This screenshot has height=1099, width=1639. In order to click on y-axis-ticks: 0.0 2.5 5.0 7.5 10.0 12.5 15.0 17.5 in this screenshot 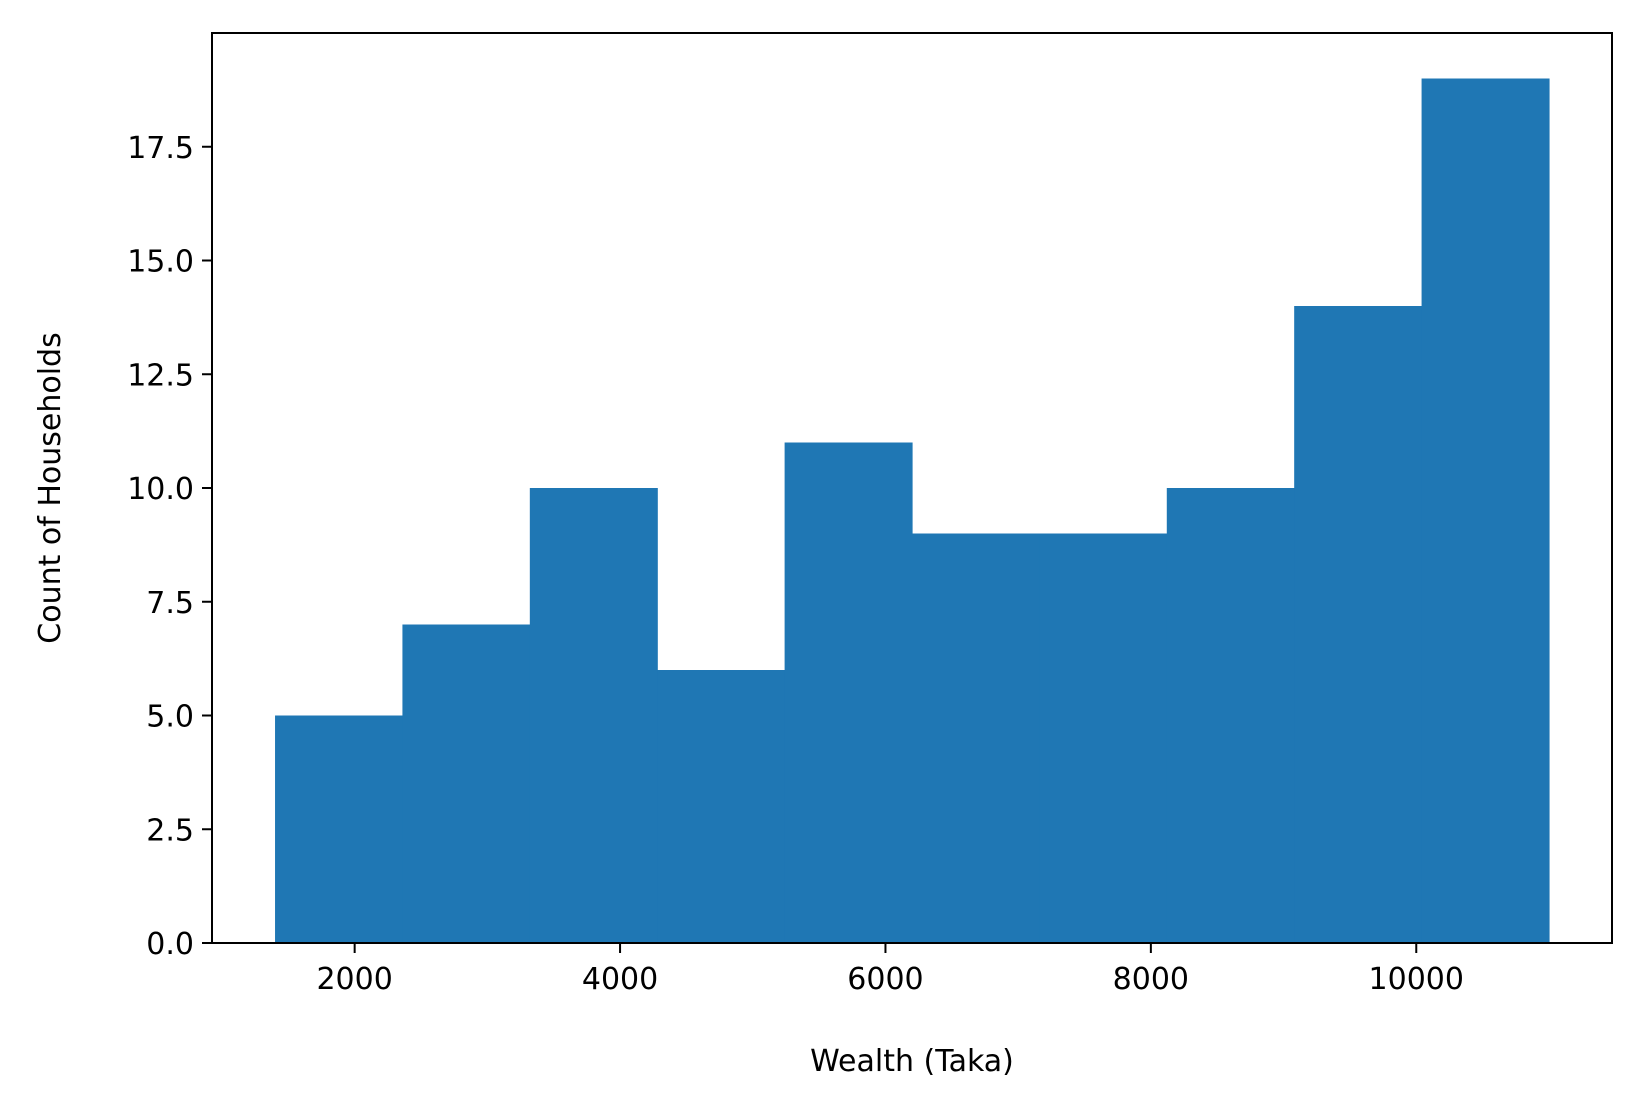, I will do `click(169, 546)`.